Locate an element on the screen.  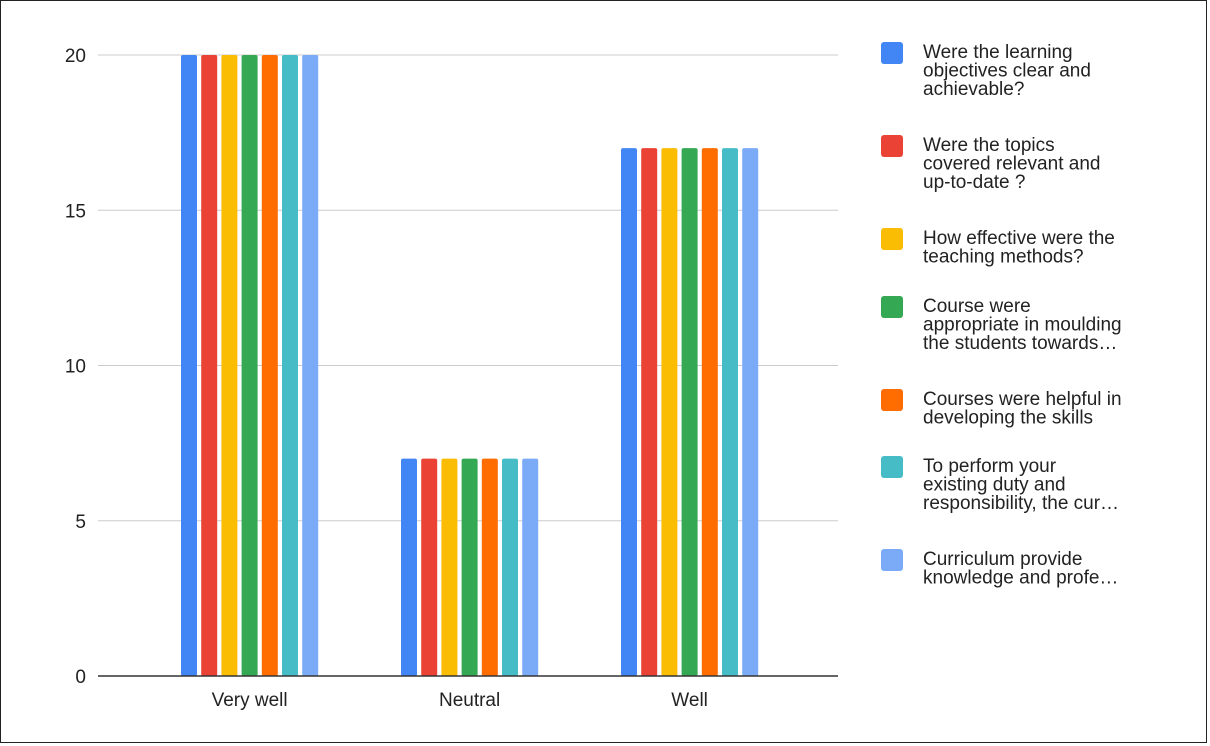
y-tick-label: 0 is located at coordinates (80, 677).